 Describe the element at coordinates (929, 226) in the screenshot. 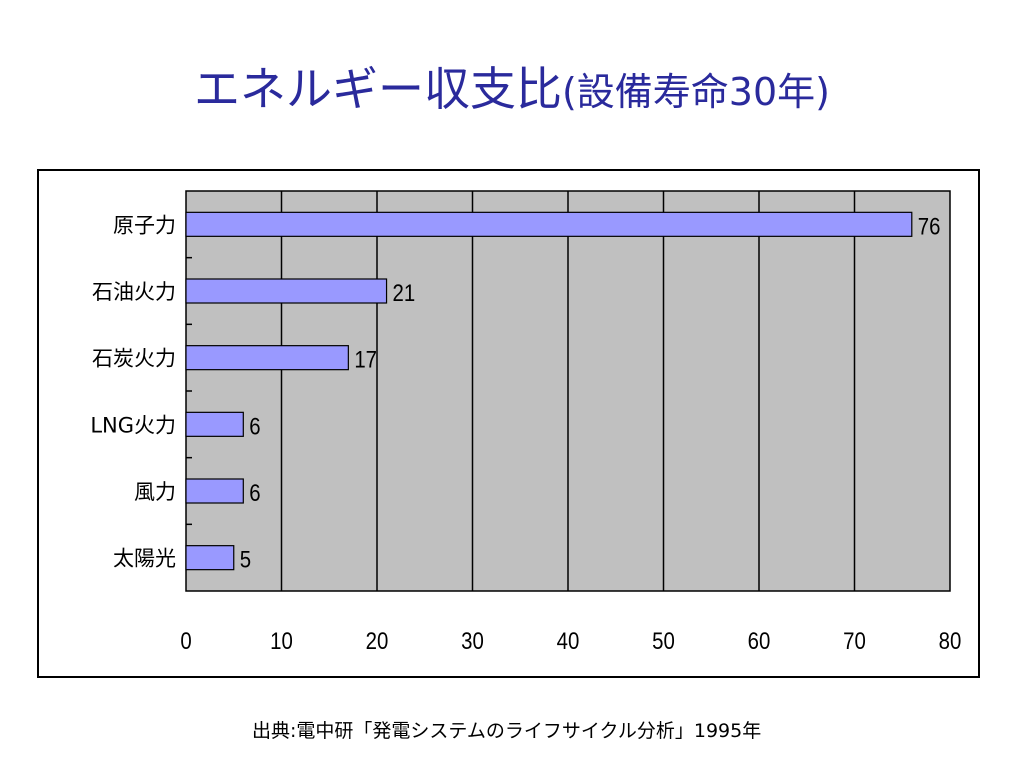

I see `data-label: 76` at that location.